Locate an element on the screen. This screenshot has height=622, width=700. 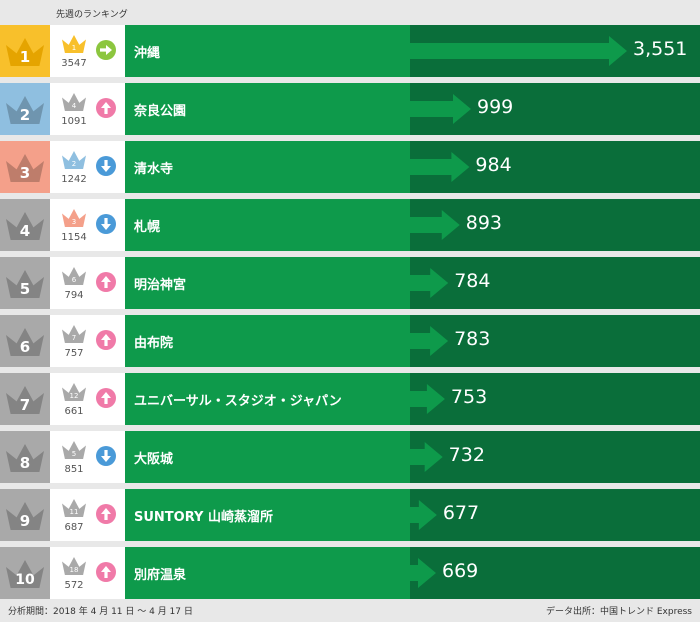
rank-badge: 6 is located at coordinates (25, 341).